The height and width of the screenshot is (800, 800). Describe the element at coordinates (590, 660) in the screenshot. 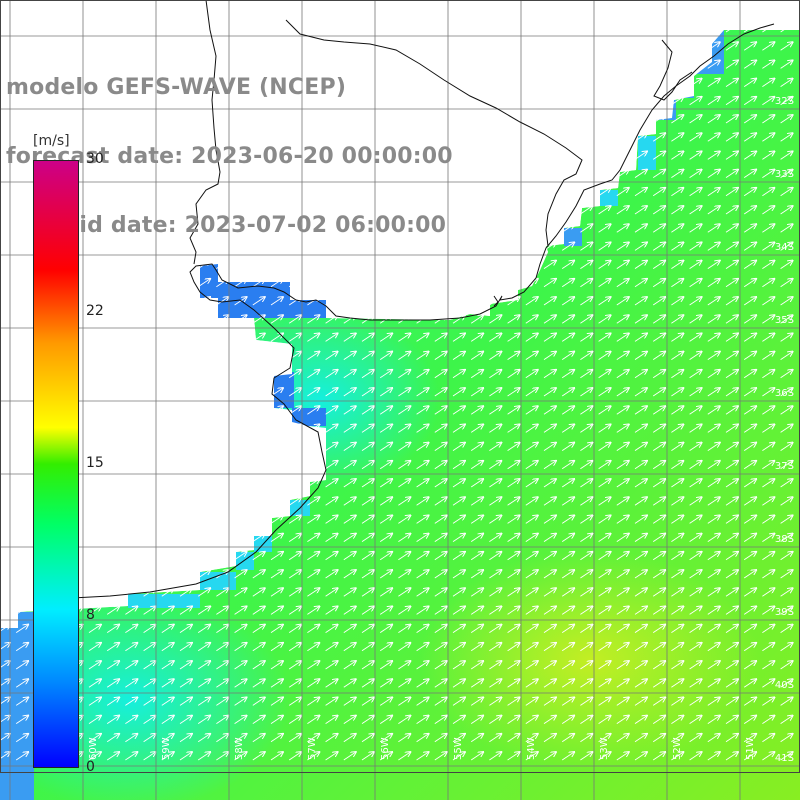

I see `high-wind-patch` at that location.